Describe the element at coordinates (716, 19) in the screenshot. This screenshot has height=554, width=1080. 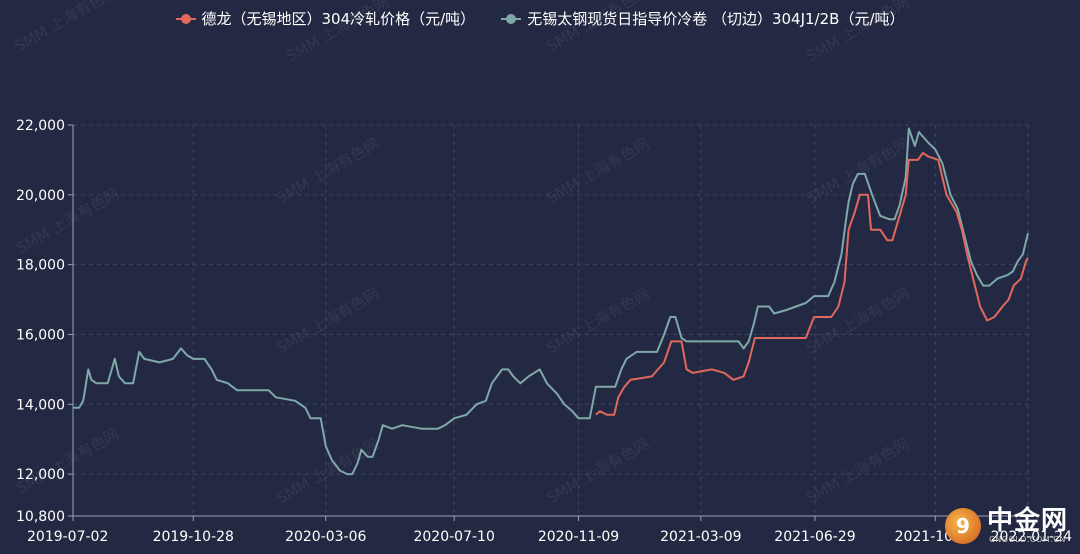
I see `legend-label: 无锡太钢现货日指导价冷卷 （切边）304J1/2B（元/吨）` at that location.